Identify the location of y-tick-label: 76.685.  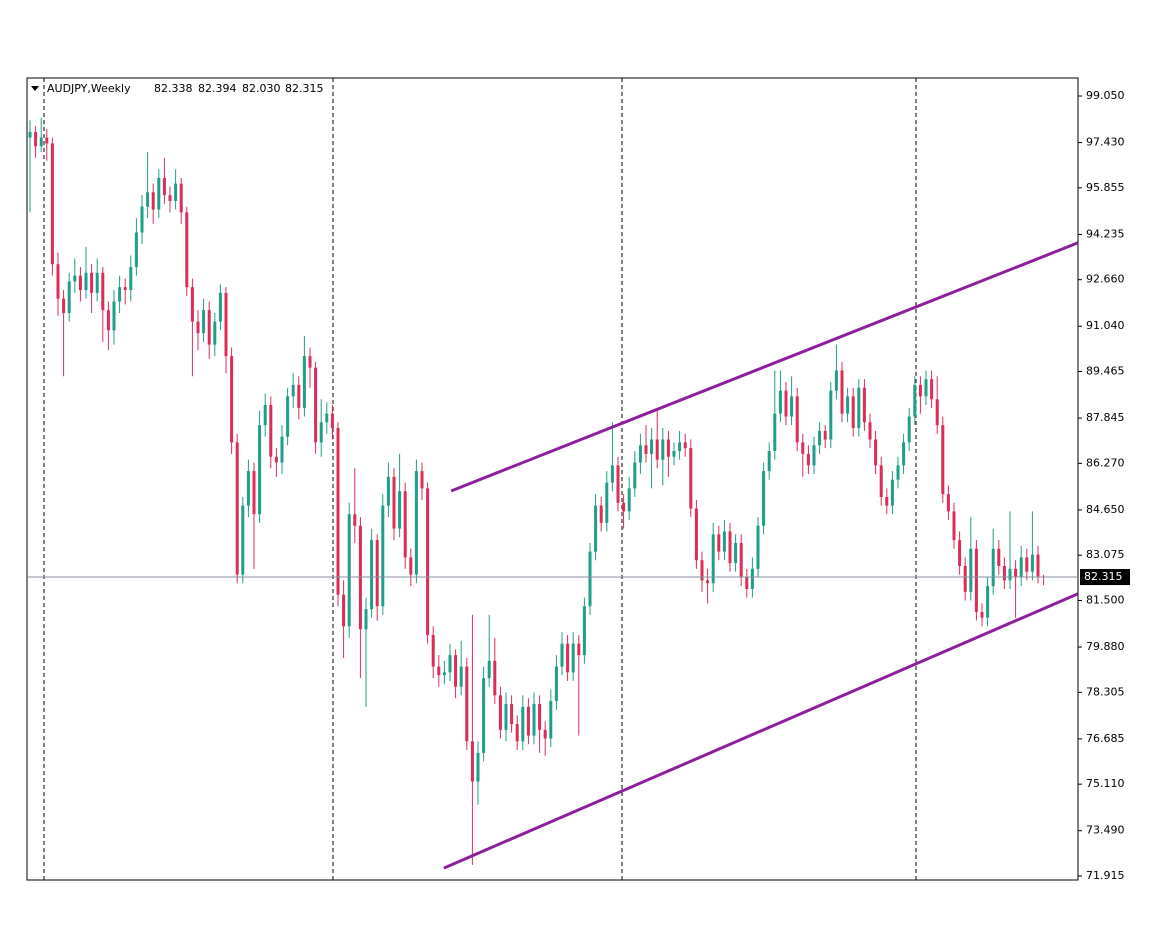
(1105, 738).